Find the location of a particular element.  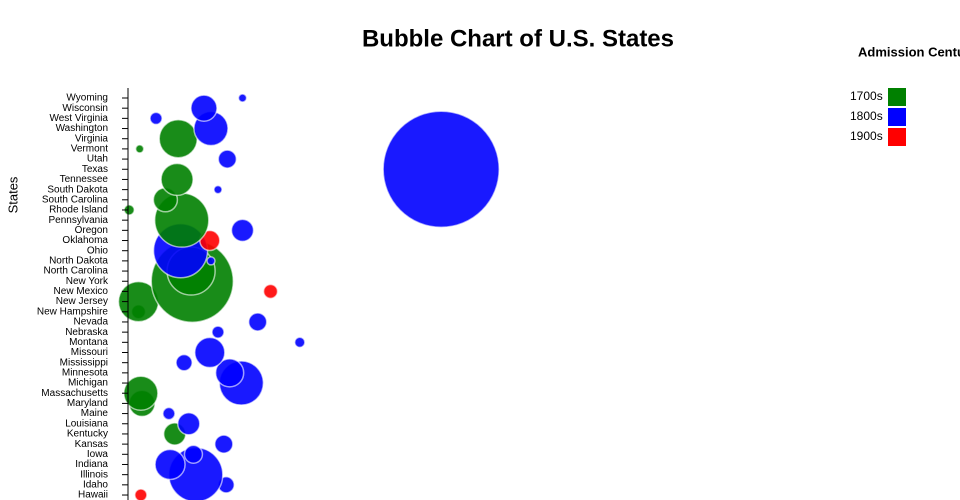

y-tick-label: Illinois is located at coordinates (94, 474).